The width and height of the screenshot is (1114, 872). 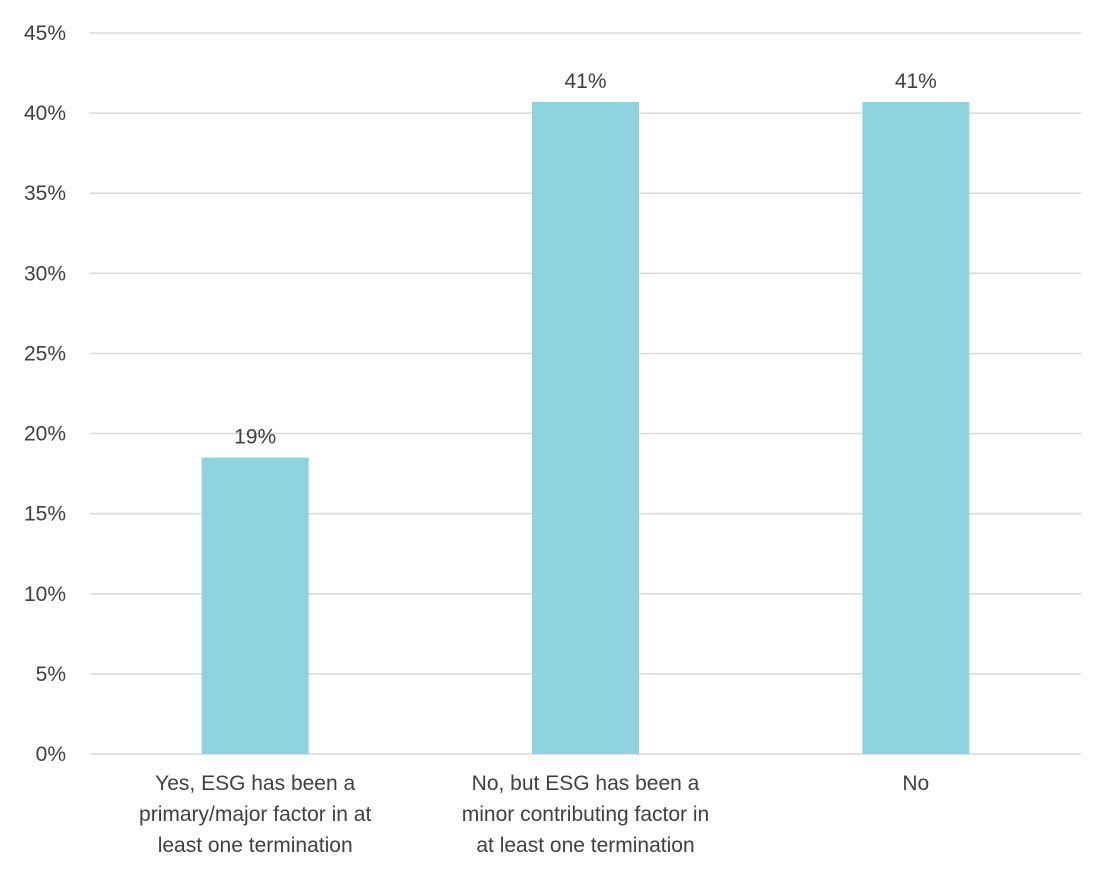 What do you see at coordinates (51, 674) in the screenshot?
I see `y-tick-label: 5%` at bounding box center [51, 674].